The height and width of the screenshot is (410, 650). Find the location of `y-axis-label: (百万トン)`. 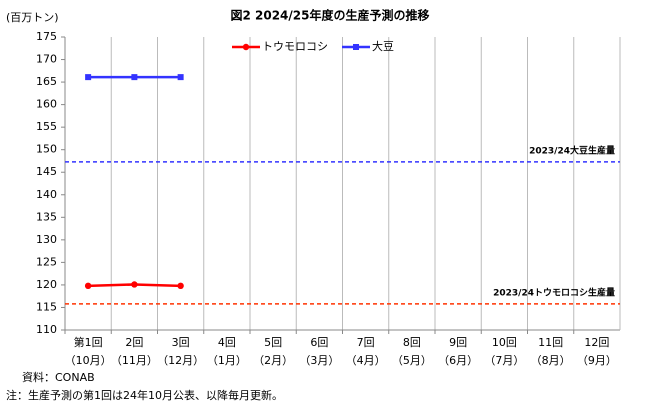

y-axis-label: (百万トン) is located at coordinates (32, 17).